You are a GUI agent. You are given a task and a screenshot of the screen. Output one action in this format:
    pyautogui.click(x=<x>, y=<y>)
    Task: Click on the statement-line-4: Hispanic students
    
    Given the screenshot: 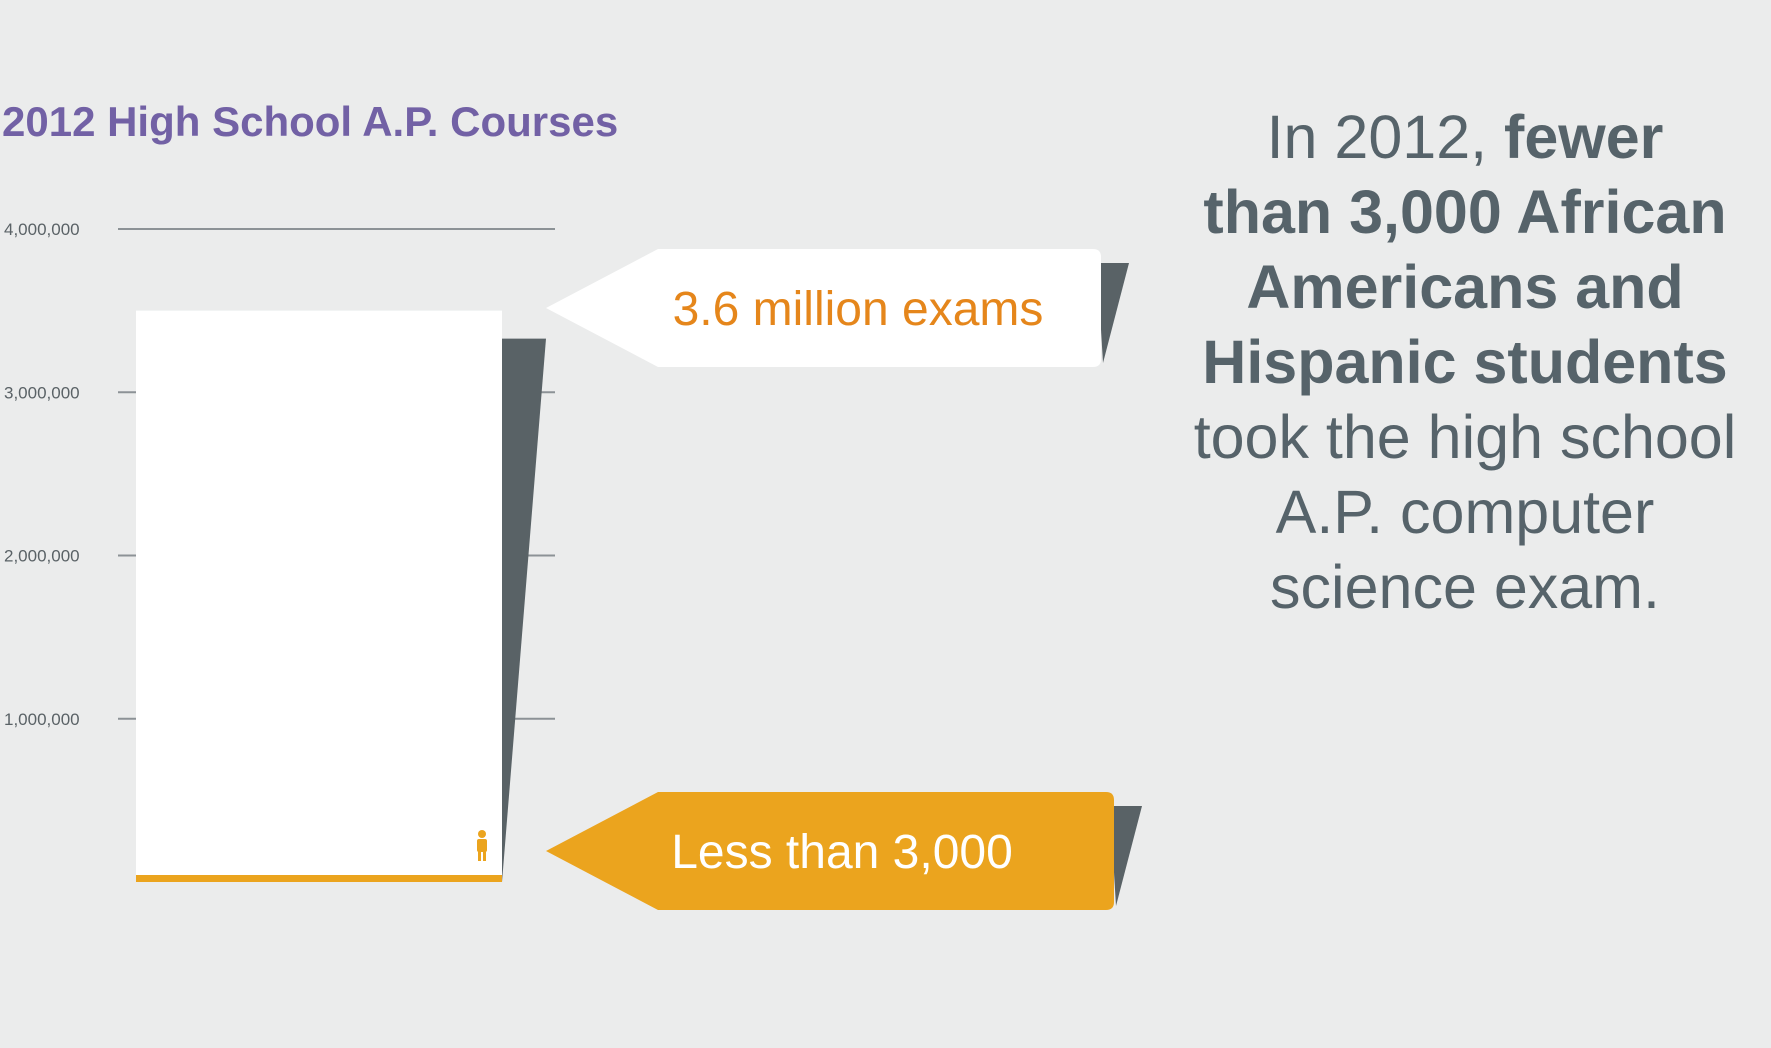 What is the action you would take?
    pyautogui.click(x=1465, y=362)
    